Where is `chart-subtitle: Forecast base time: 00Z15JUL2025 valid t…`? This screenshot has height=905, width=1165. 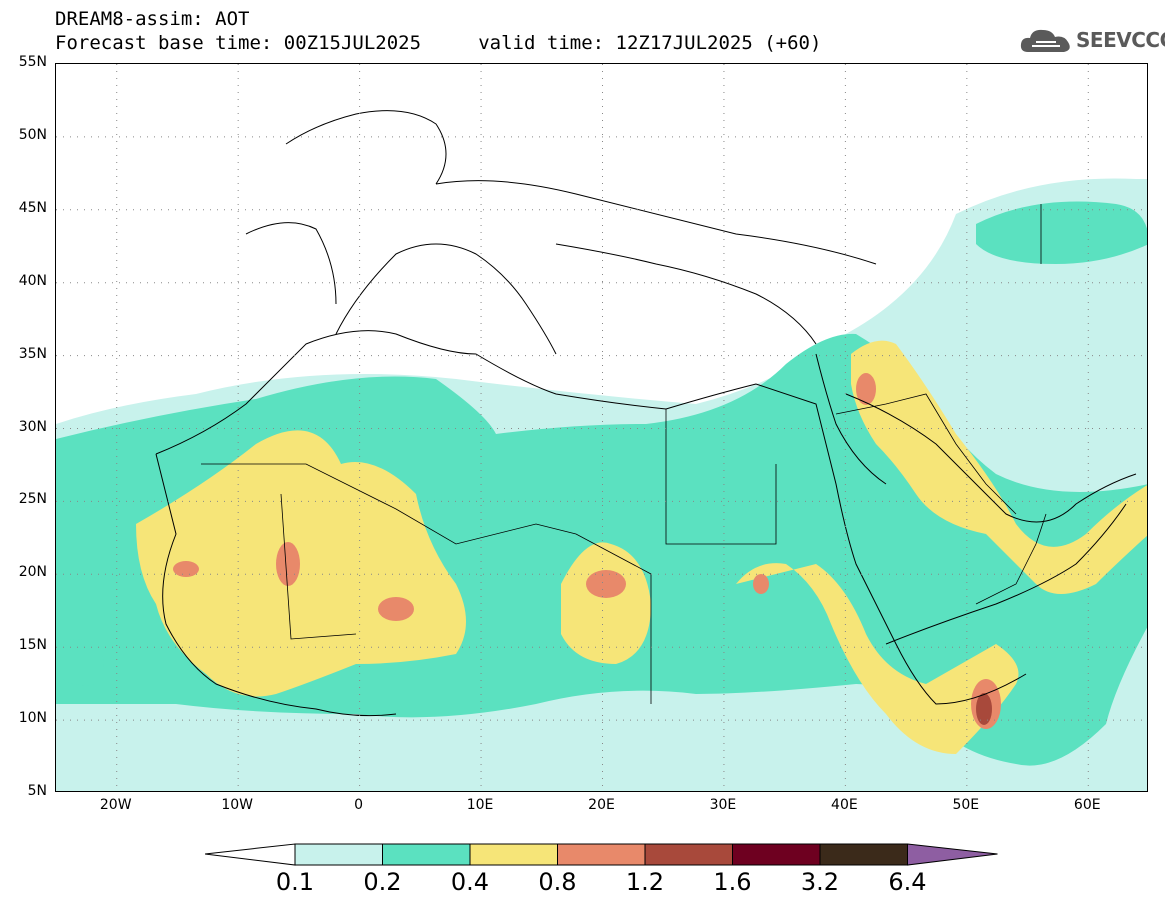 chart-subtitle: Forecast base time: 00Z15JUL2025 valid t… is located at coordinates (438, 43).